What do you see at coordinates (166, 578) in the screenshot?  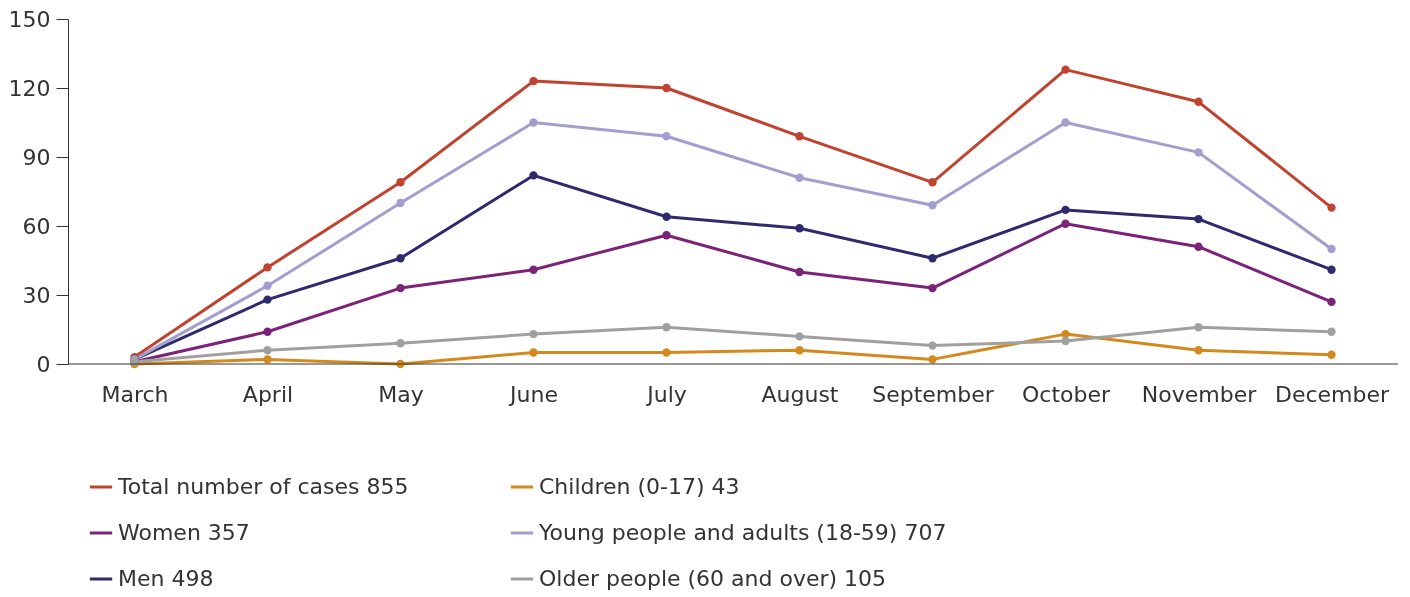 I see `legend-label: Men 498` at bounding box center [166, 578].